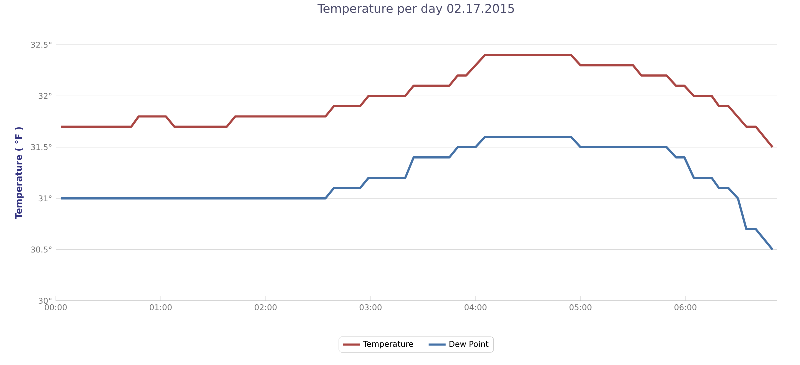 This screenshot has height=365, width=800. What do you see at coordinates (416, 10) in the screenshot?
I see `chart-title: Temperature per day 02.17.2015` at bounding box center [416, 10].